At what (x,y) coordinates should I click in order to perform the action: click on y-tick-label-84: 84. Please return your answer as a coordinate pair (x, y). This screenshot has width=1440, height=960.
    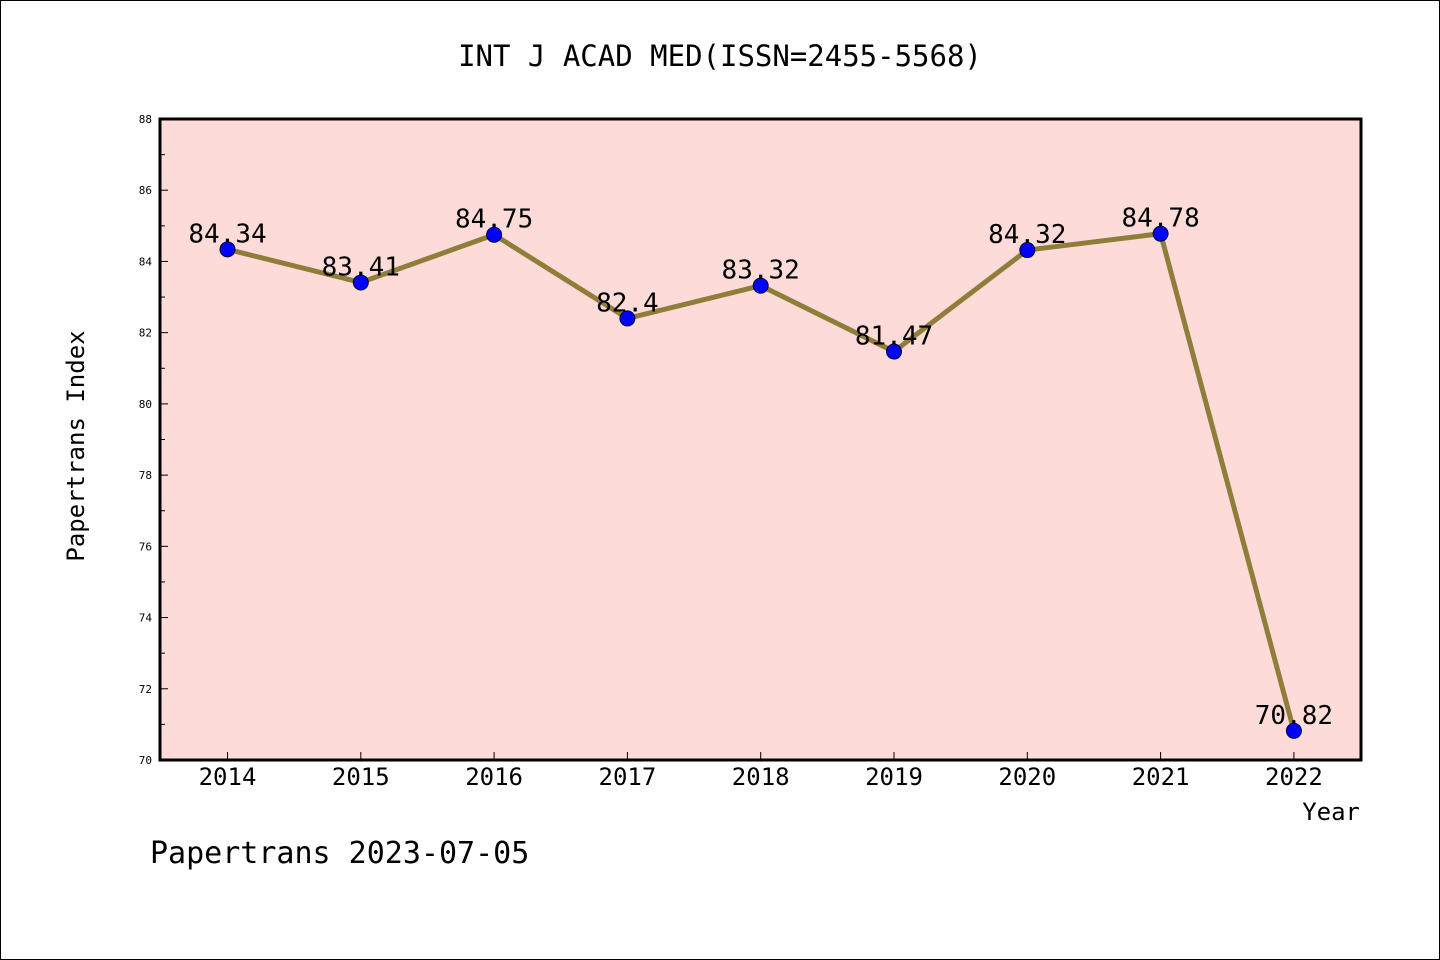
    Looking at the image, I should click on (146, 261).